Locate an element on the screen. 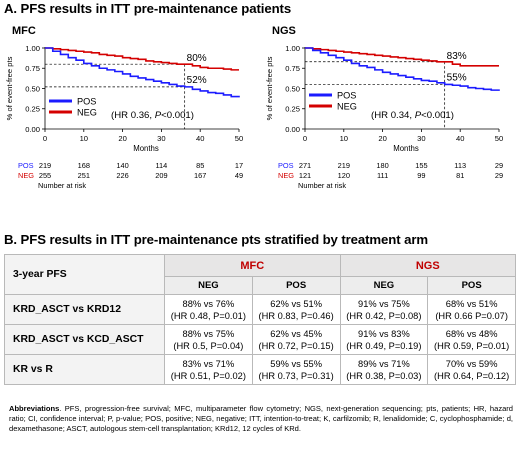  risk-count-pos: 113 is located at coordinates (460, 165).